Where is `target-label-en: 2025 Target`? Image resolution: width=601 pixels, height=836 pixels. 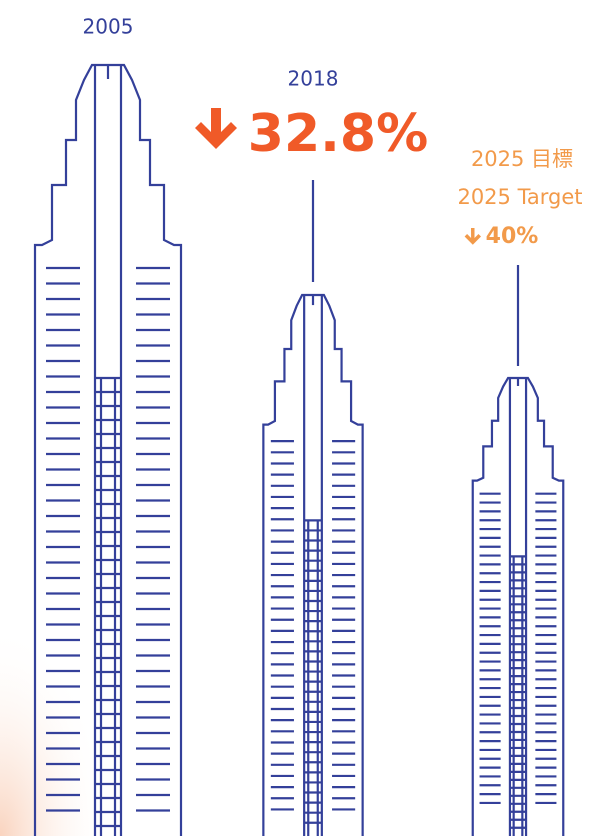
target-label-en: 2025 Target is located at coordinates (519, 197).